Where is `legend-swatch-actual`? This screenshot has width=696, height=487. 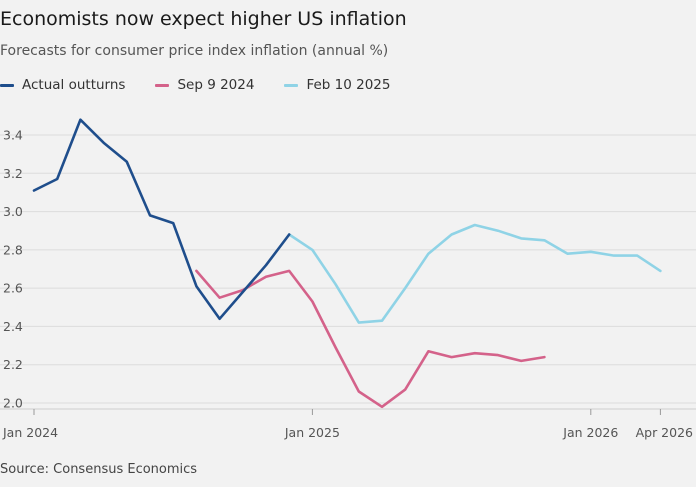
legend-swatch-actual is located at coordinates (7, 85).